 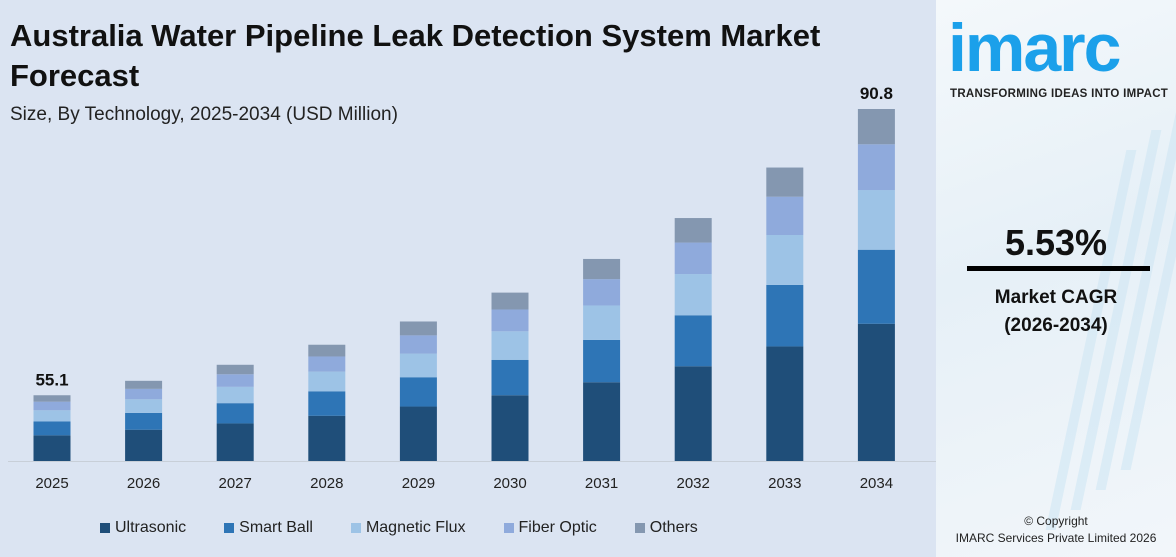 What do you see at coordinates (693, 483) in the screenshot?
I see `x-tick-label: 2032` at bounding box center [693, 483].